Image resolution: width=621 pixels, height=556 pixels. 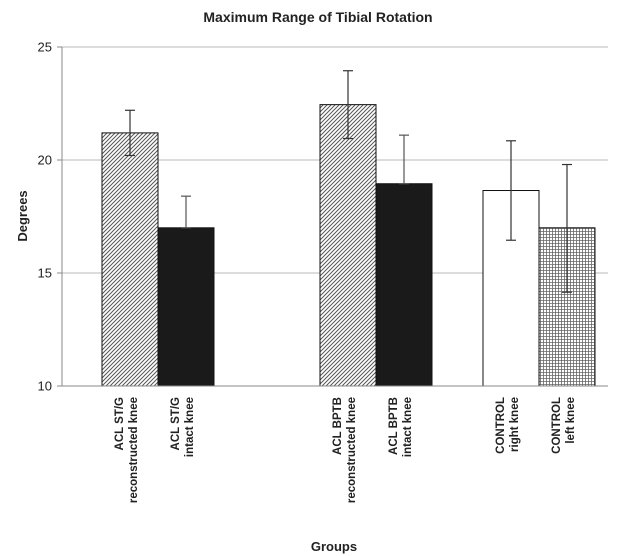 I want to click on chart-title: Maximum Range of Tibial Rotation, so click(x=317, y=17).